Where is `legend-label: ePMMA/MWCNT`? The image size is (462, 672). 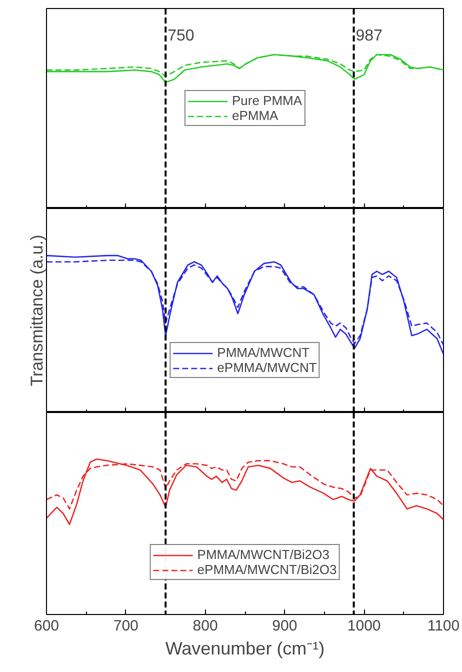 legend-label: ePMMA/MWCNT is located at coordinates (267, 367).